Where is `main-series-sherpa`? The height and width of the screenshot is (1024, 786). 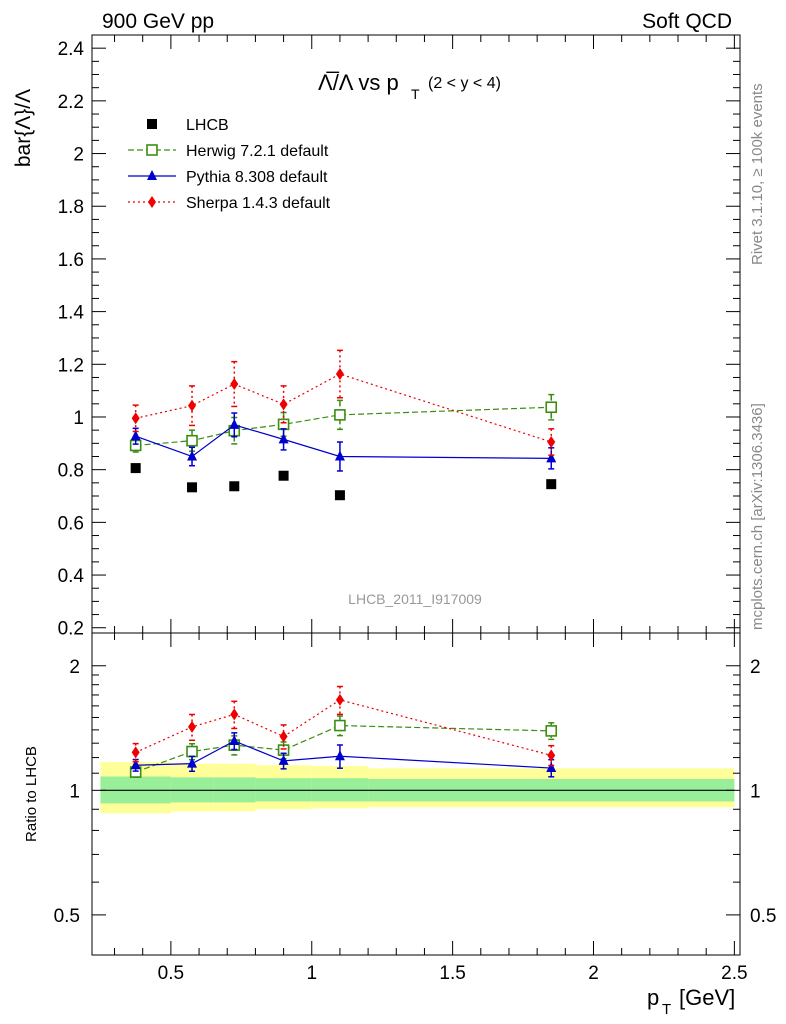
main-series-sherpa is located at coordinates (343, 402).